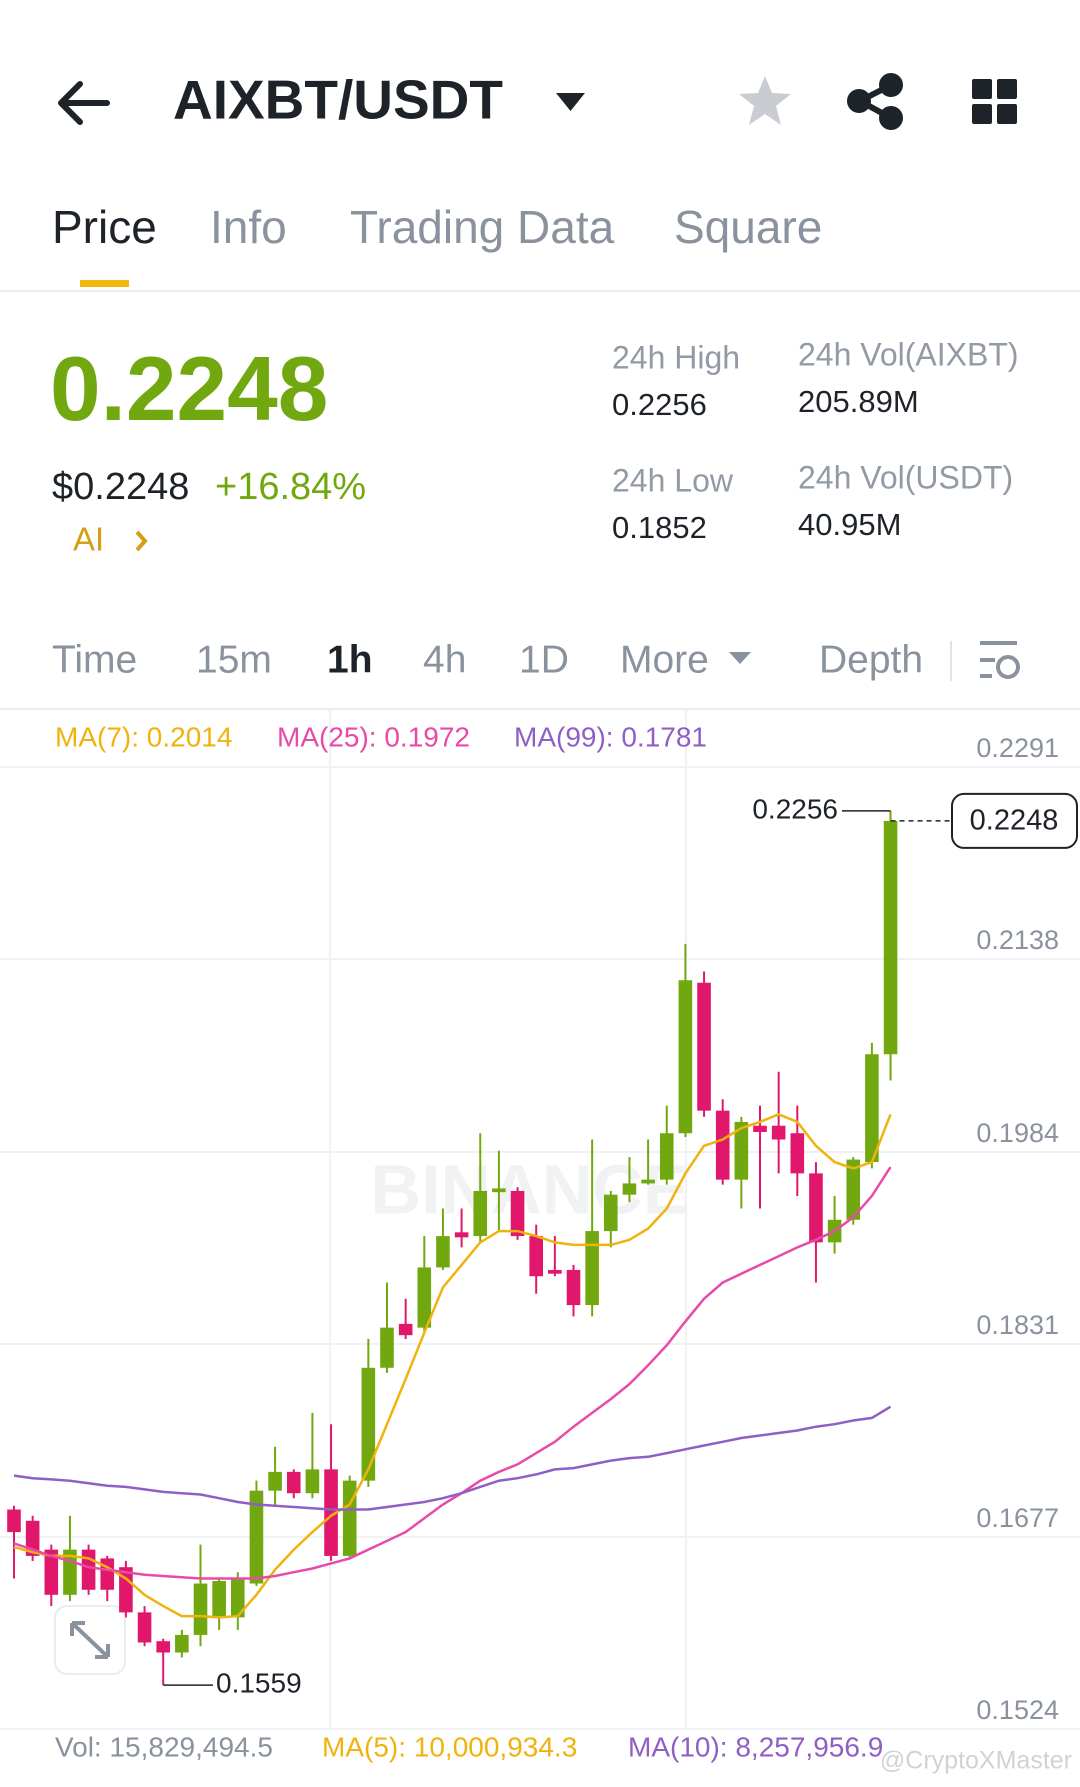 The image size is (1080, 1787). I want to click on y-tick-label: 0.2291, so click(1017, 748).